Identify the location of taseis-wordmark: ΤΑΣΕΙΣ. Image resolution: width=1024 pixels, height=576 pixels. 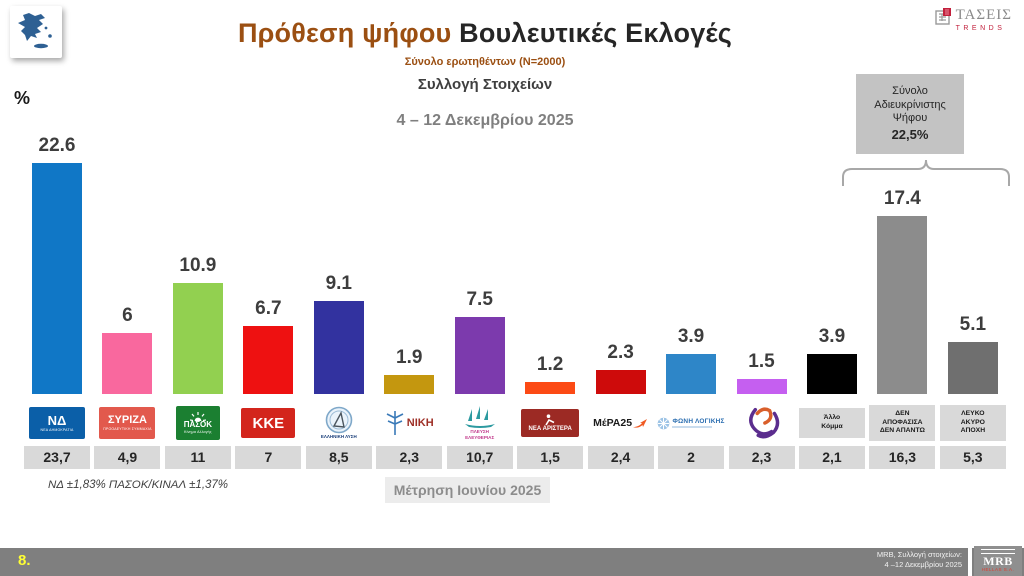
(983, 15).